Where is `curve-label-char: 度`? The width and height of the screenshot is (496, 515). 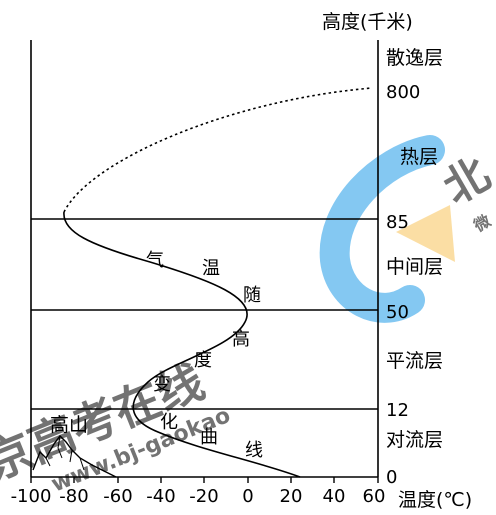
curve-label-char: 度 is located at coordinates (203, 360).